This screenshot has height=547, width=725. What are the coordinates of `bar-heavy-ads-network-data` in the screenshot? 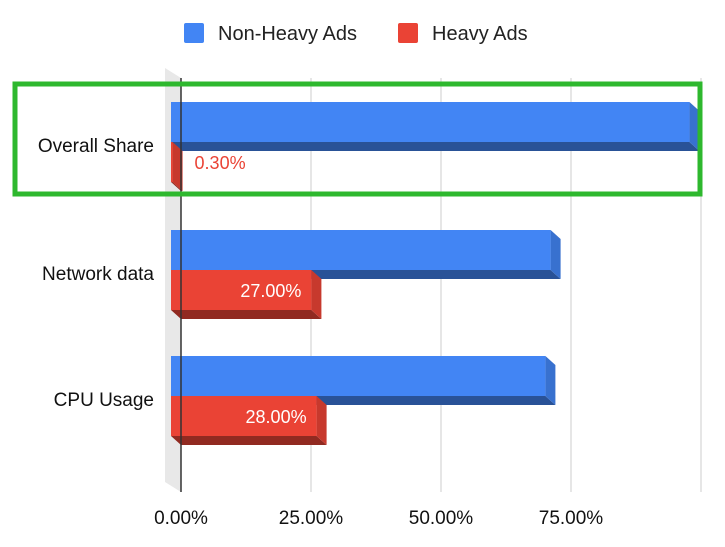 It's located at (241, 290).